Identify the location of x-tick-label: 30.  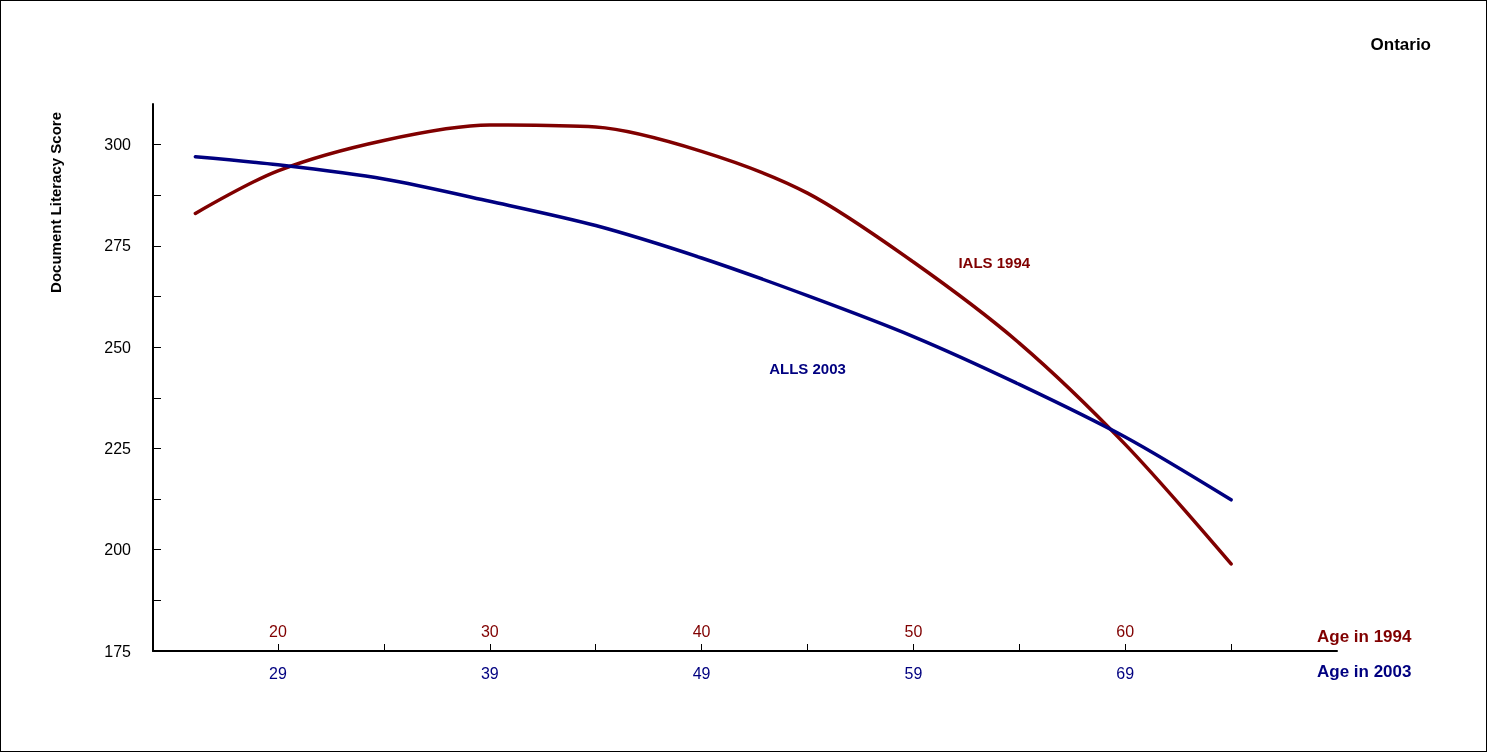
(489, 631).